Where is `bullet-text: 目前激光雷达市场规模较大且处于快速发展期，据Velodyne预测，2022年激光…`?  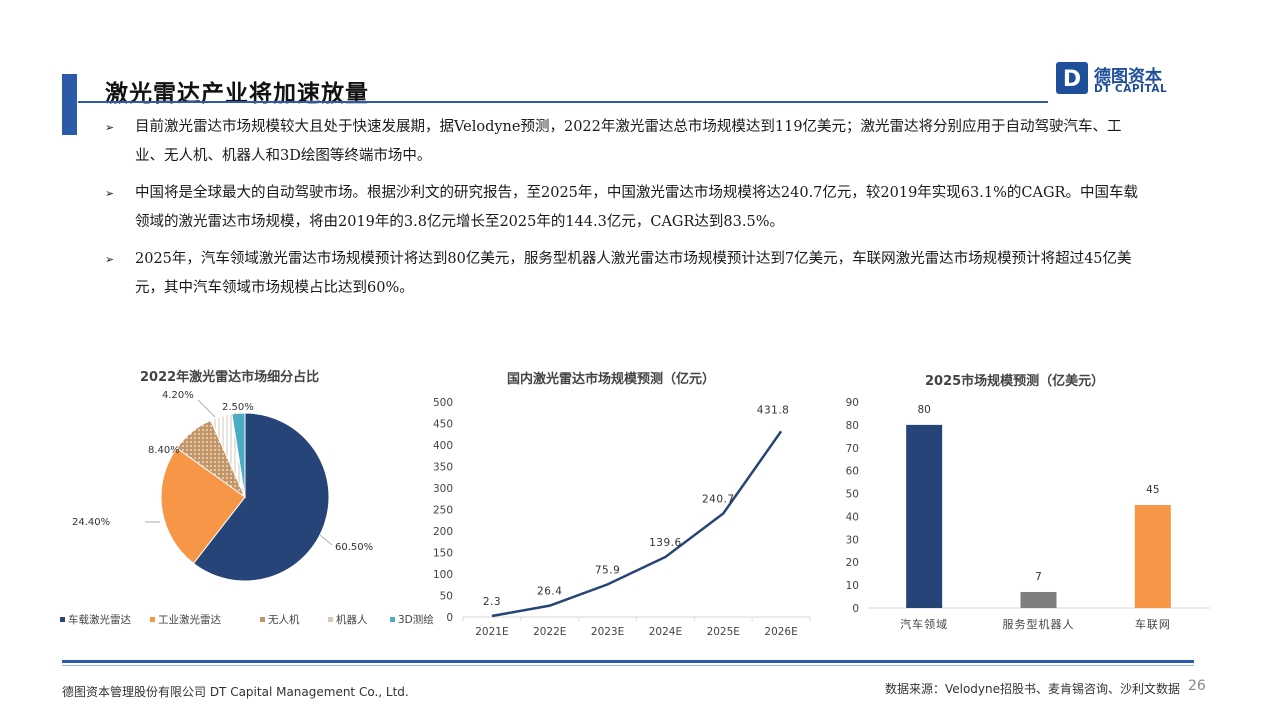 bullet-text: 目前激光雷达市场规模较大且处于快速发展期，据Velodyne预测，2022年激光… is located at coordinates (628, 141).